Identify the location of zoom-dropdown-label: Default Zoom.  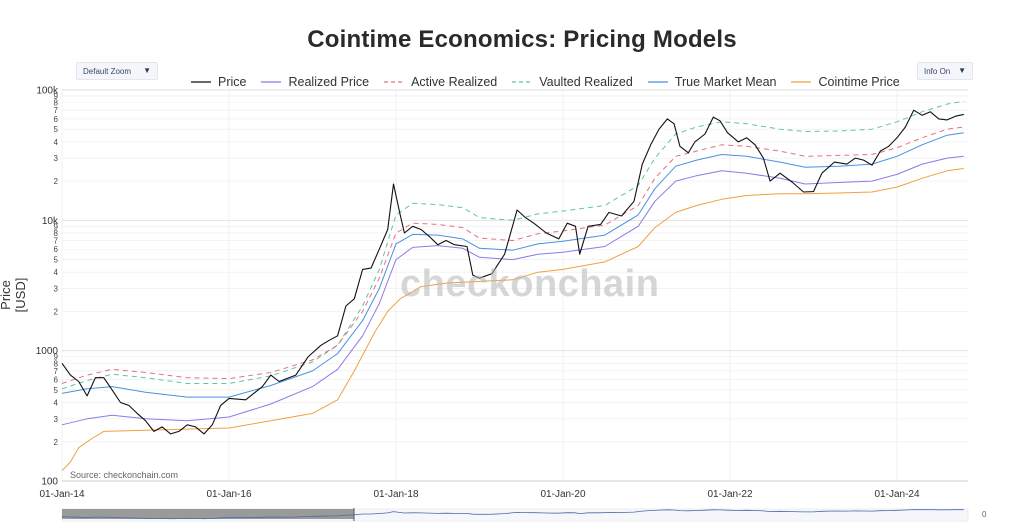
(107, 71).